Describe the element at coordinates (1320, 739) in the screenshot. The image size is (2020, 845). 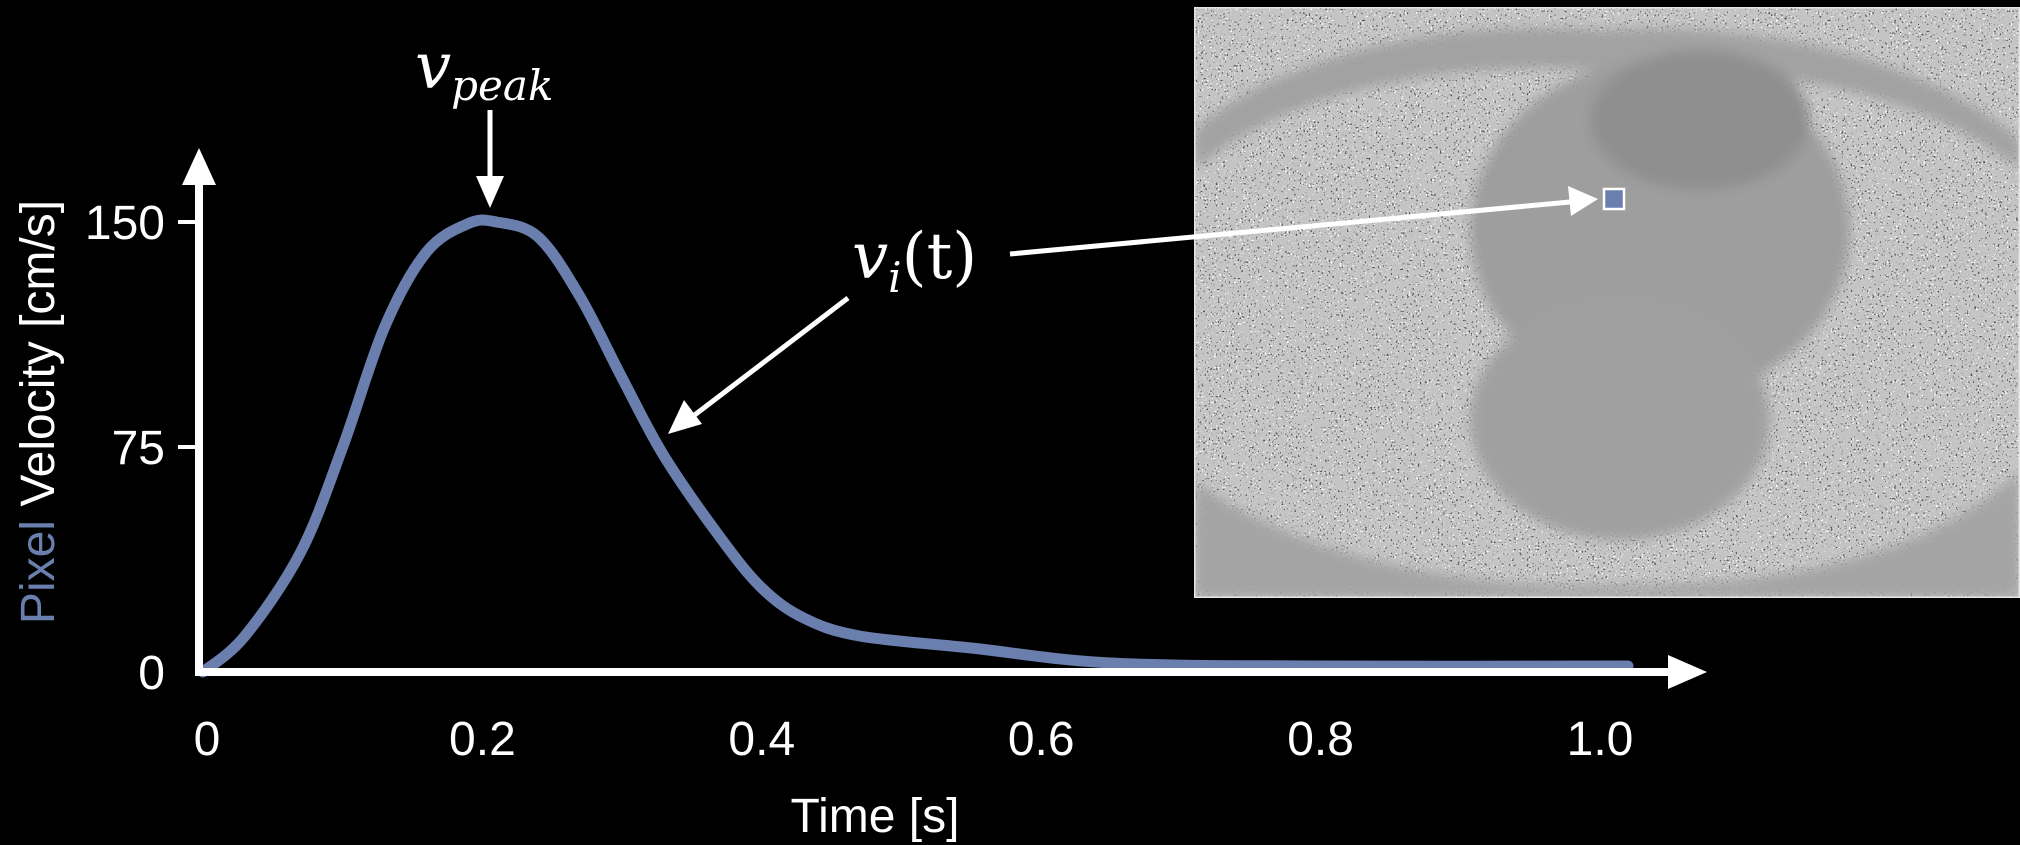
I see `x-tick-label: 0.8` at that location.